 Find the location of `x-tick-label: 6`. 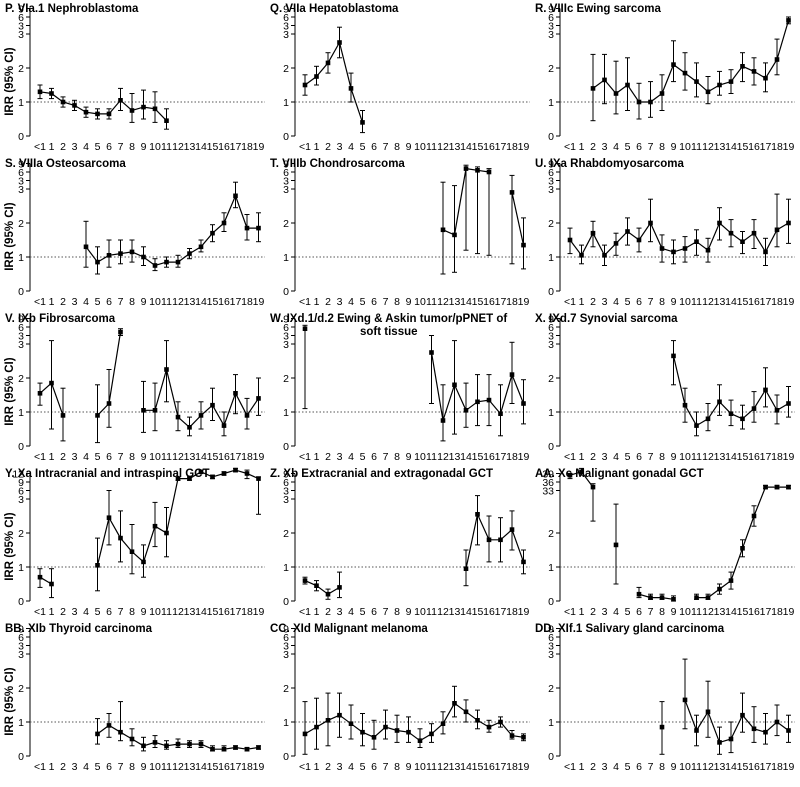

x-tick-label: 6 is located at coordinates (109, 457).